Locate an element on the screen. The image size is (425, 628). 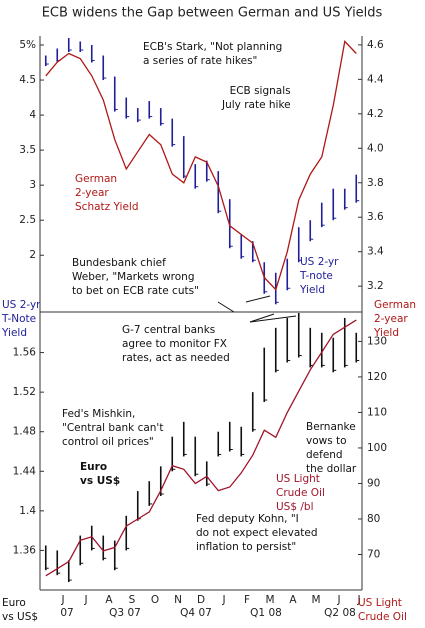
period-label: Q1 08 is located at coordinates (266, 613).